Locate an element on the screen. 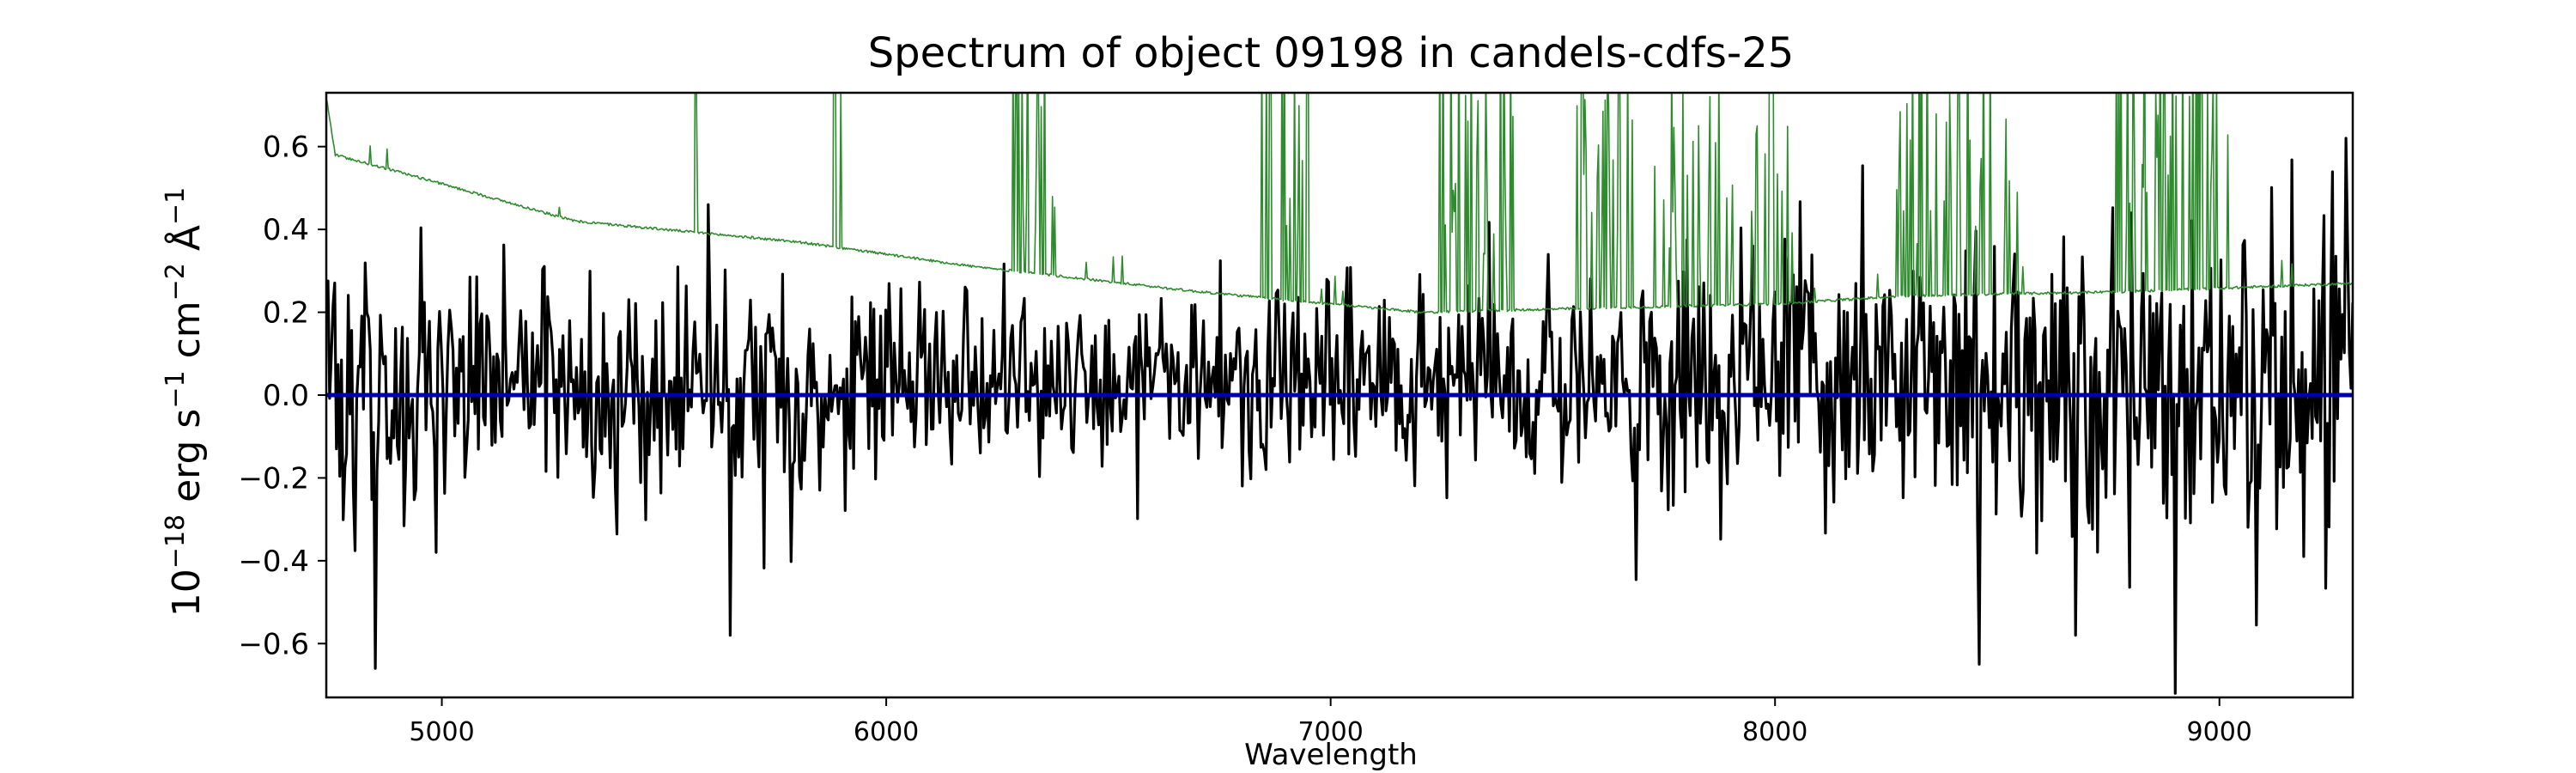  y-tick-label: 0.2 is located at coordinates (286, 313).